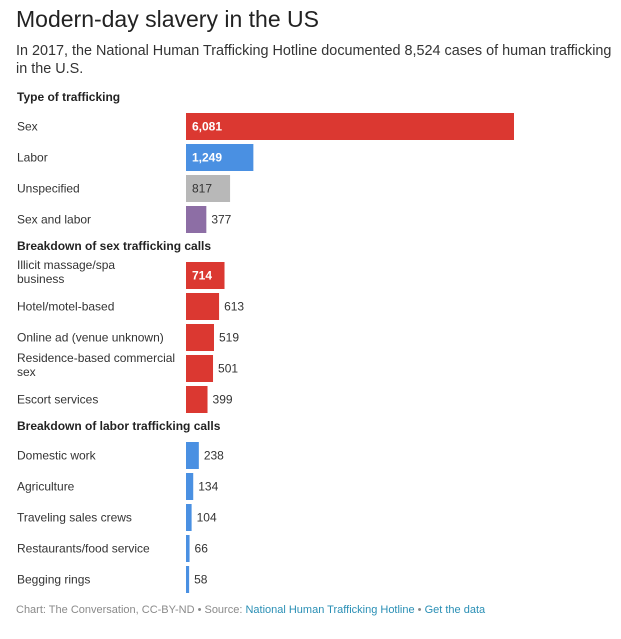 Image resolution: width=621 pixels, height=639 pixels. What do you see at coordinates (214, 456) in the screenshot?
I see `value-label: 238` at bounding box center [214, 456].